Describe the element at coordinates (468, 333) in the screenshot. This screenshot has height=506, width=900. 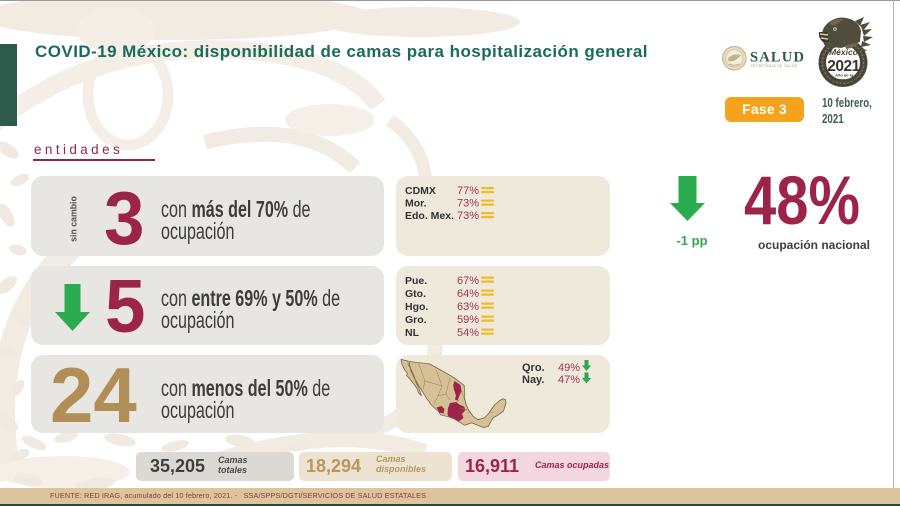
I see `svg-text: 54%` at that location.